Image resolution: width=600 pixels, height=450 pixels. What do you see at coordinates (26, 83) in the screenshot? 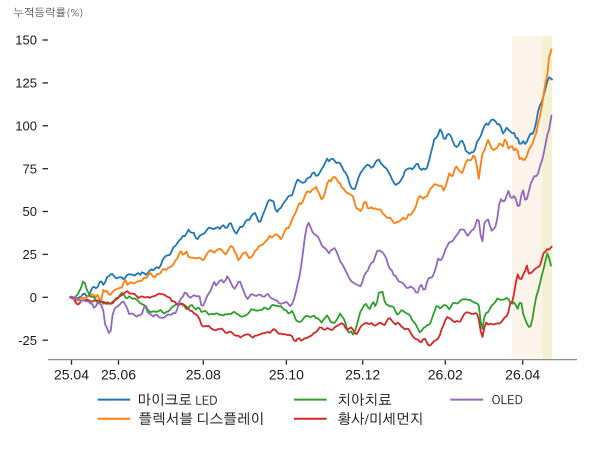
I see `svg-text: 125` at bounding box center [26, 83].